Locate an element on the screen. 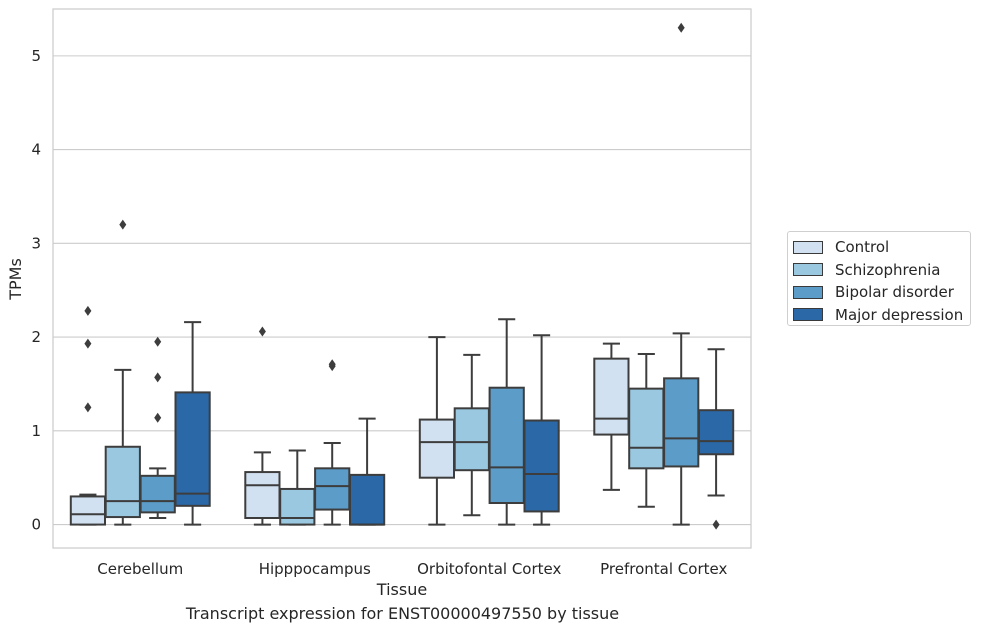 The height and width of the screenshot is (634, 983). legend-item: Control is located at coordinates (881, 247).